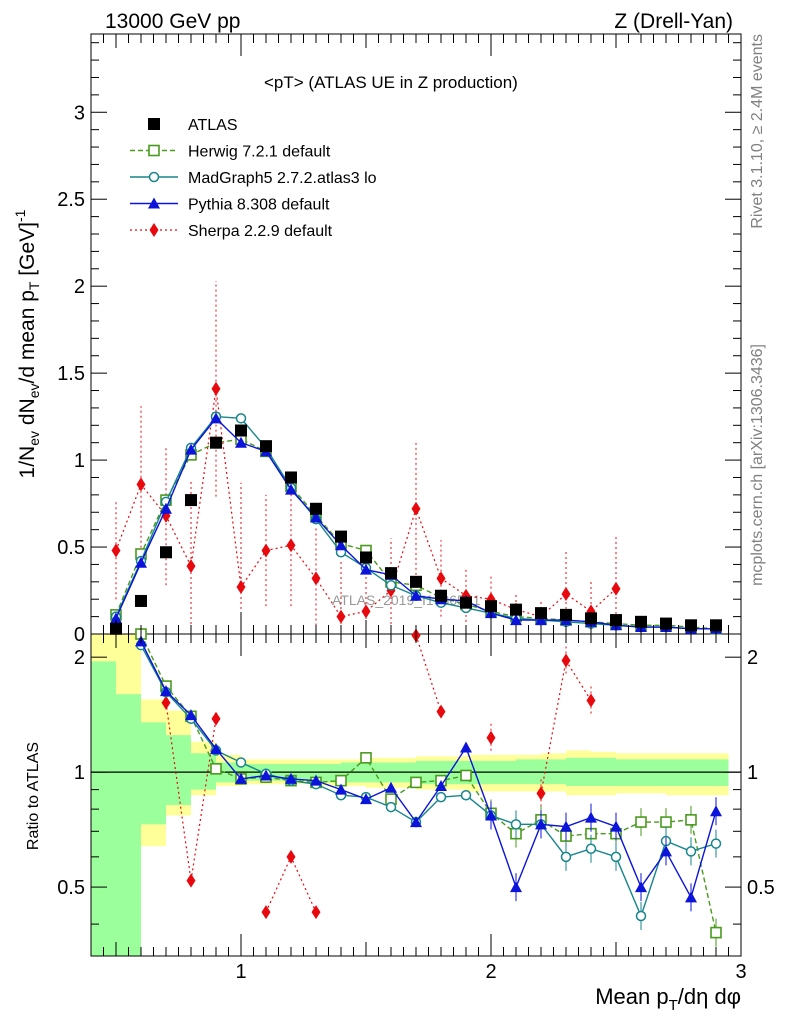 The height and width of the screenshot is (1024, 786). What do you see at coordinates (259, 152) in the screenshot?
I see `legend-label: Herwig 7.2.1 default` at bounding box center [259, 152].